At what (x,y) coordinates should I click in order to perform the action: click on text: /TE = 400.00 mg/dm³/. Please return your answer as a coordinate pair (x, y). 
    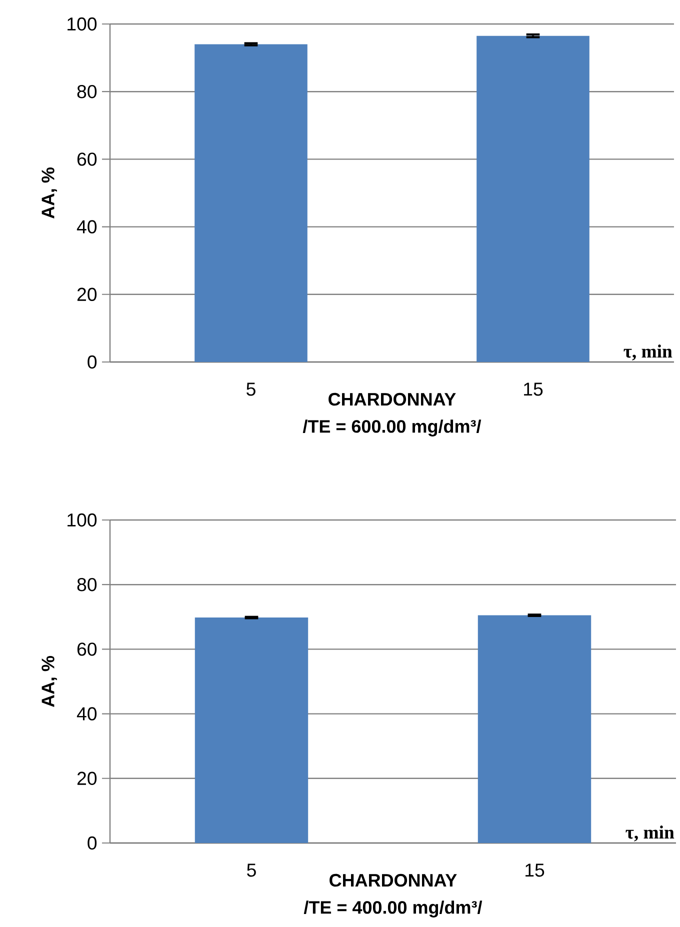
    Looking at the image, I should click on (393, 909).